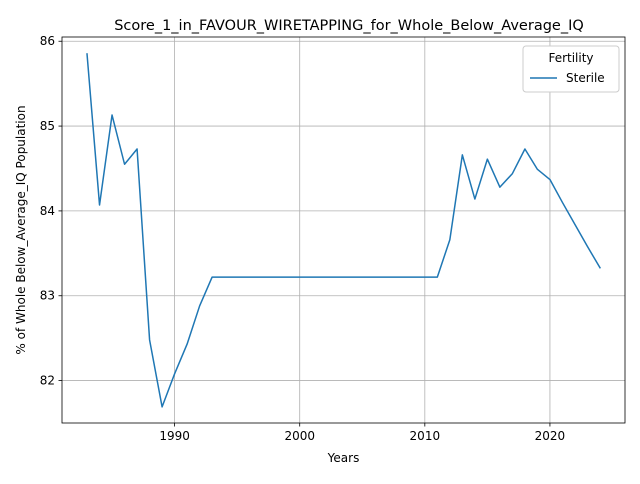 The width and height of the screenshot is (640, 484). I want to click on x-tick-label: 2020, so click(550, 436).